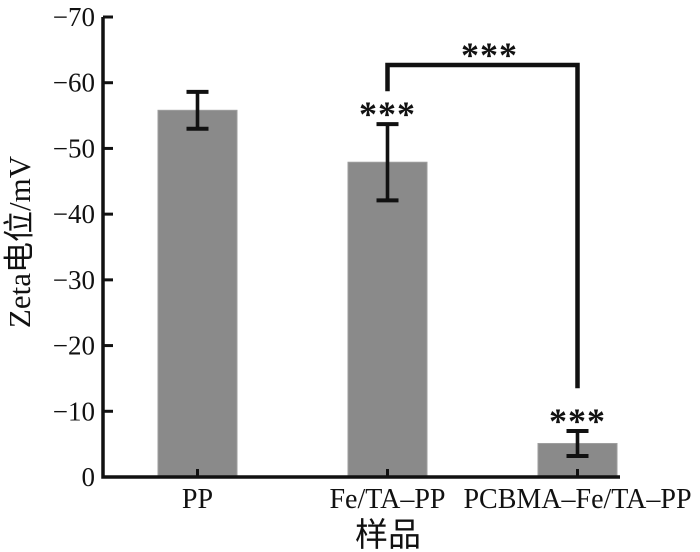  What do you see at coordinates (489, 55) in the screenshot?
I see `significance-stars-bracket: ***` at bounding box center [489, 55].